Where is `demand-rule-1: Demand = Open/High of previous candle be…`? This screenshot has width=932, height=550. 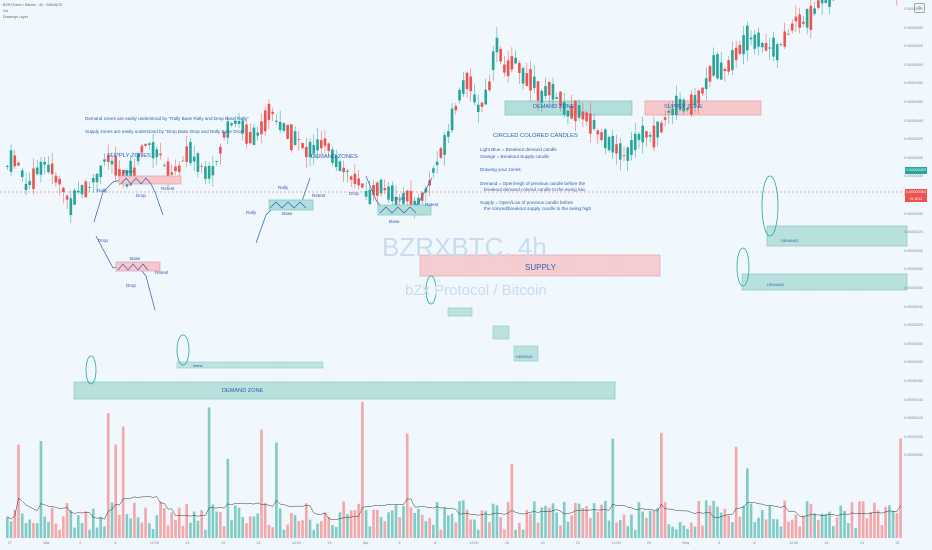 demand-rule-1: Demand = Open/High of previous candle be… is located at coordinates (533, 183).